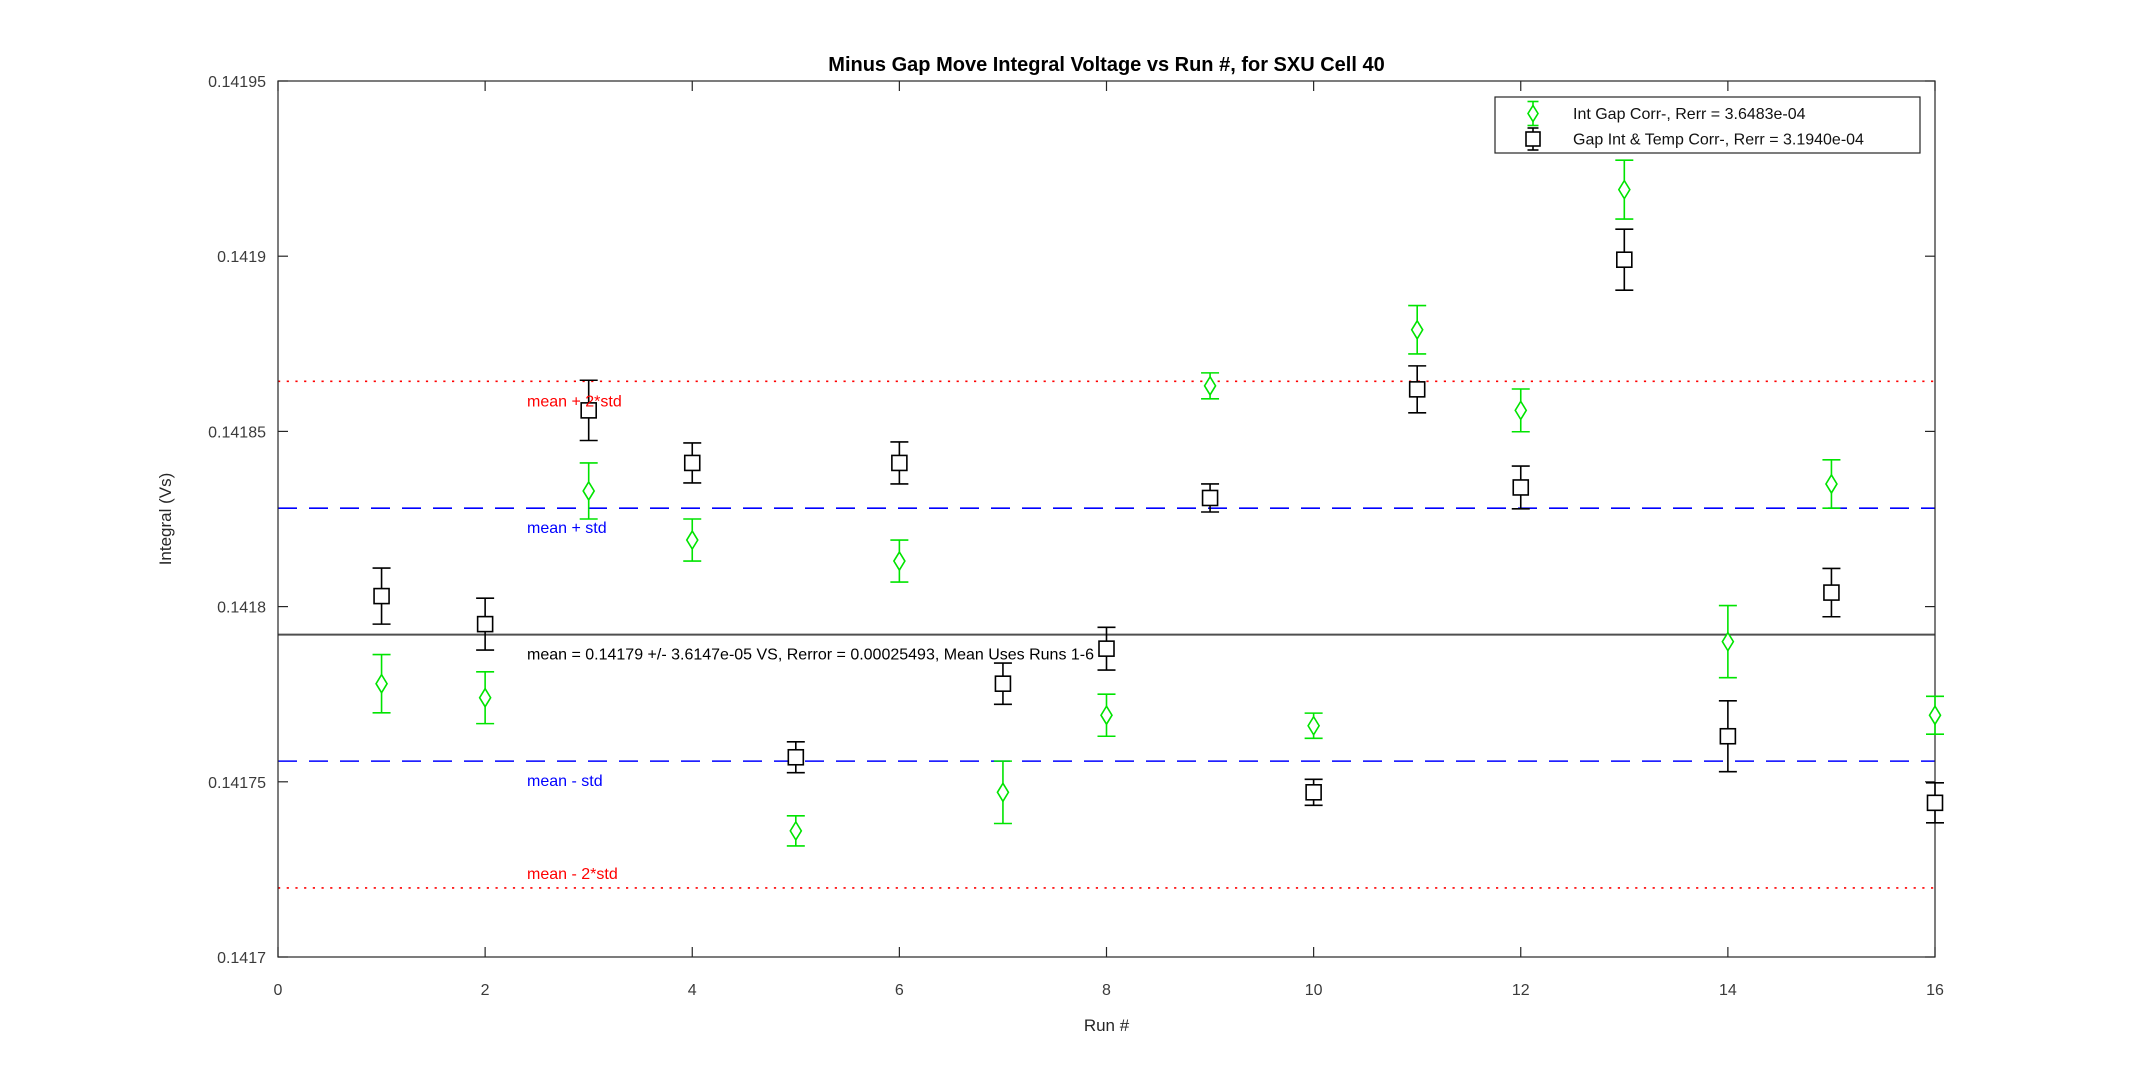  I want to click on annotation-mean-plus-std: mean + std, so click(567, 528).